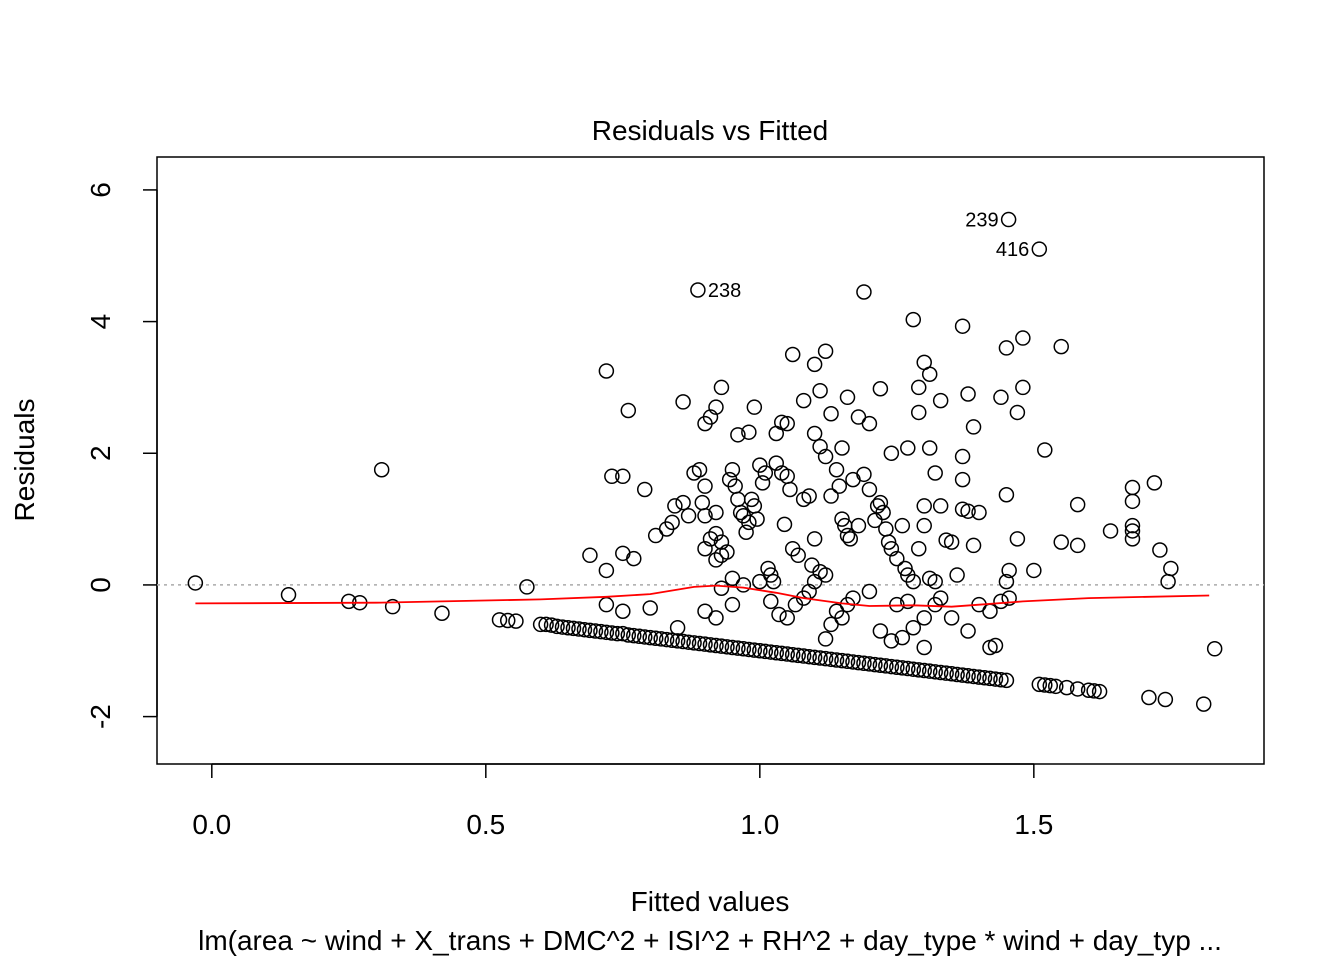 The height and width of the screenshot is (960, 1344). I want to click on x-axis-label: Fitted values, so click(710, 901).